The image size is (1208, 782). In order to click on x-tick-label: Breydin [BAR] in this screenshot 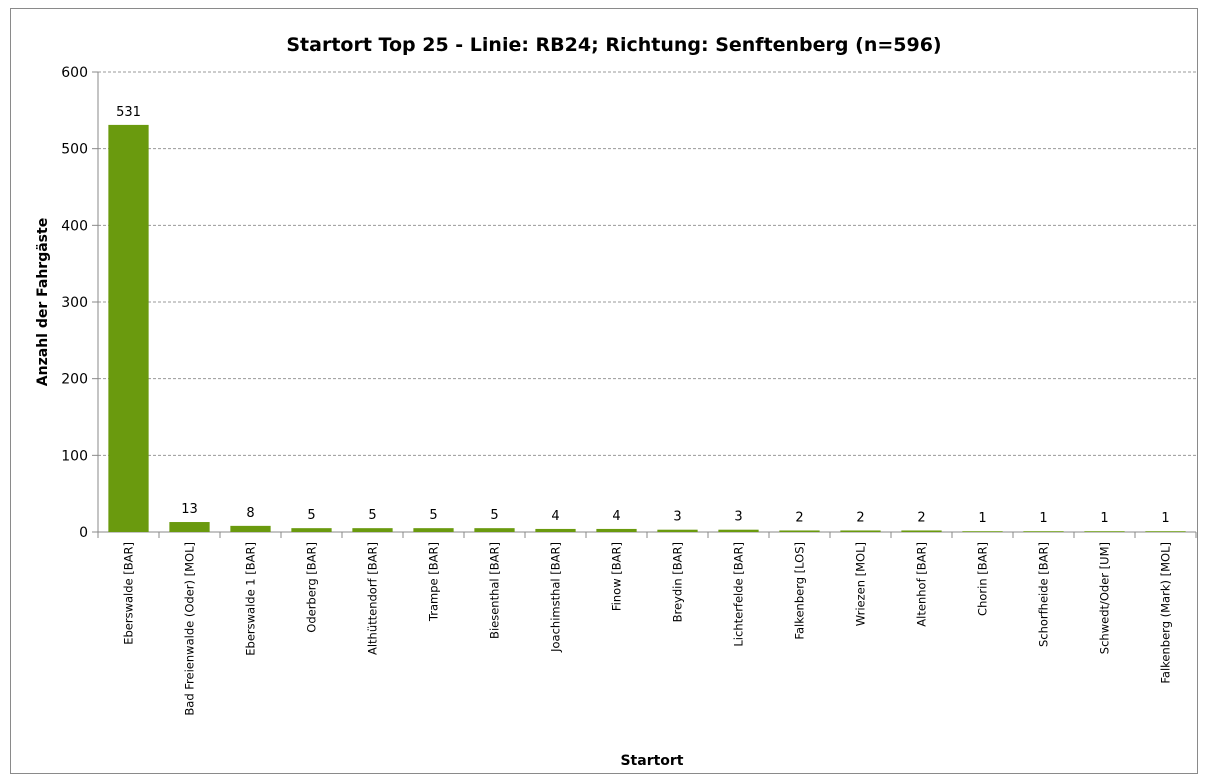, I will do `click(678, 582)`.